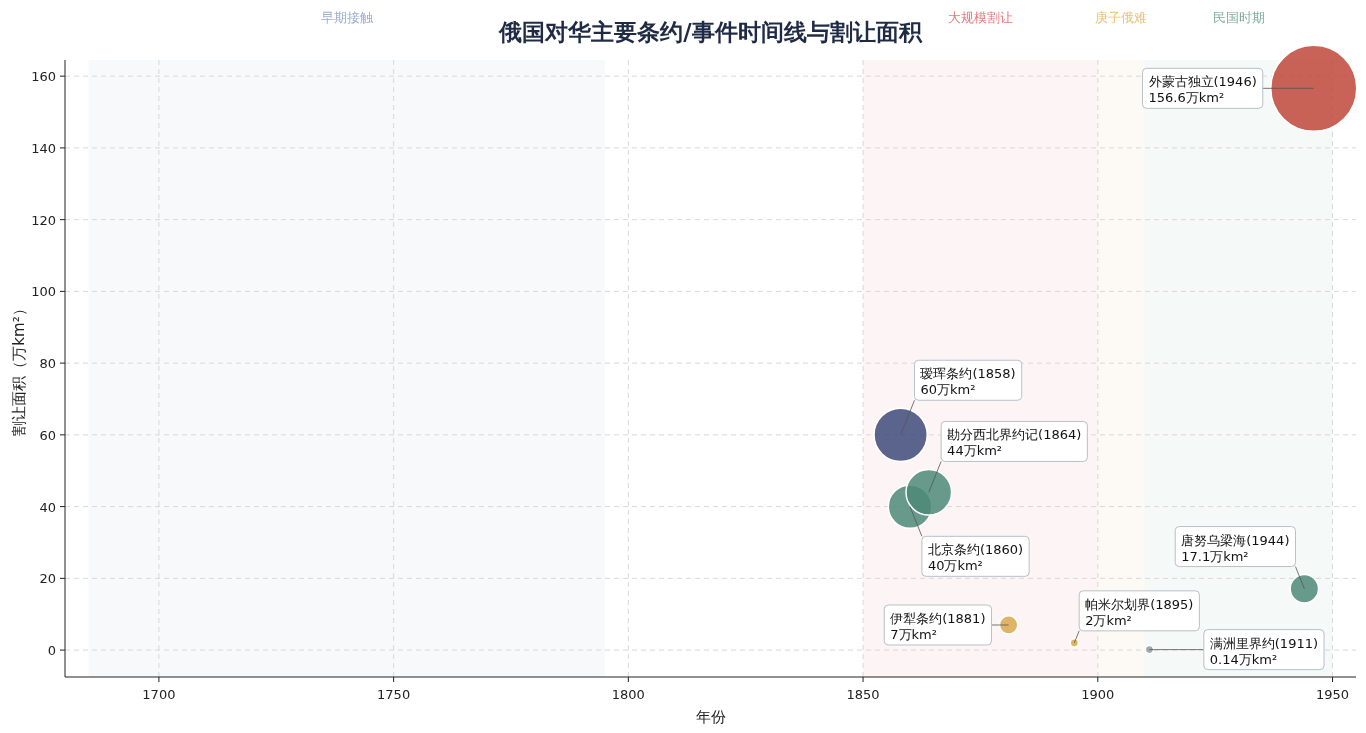 This screenshot has width=1366, height=733. I want to click on x-tick-label: 1850, so click(863, 694).